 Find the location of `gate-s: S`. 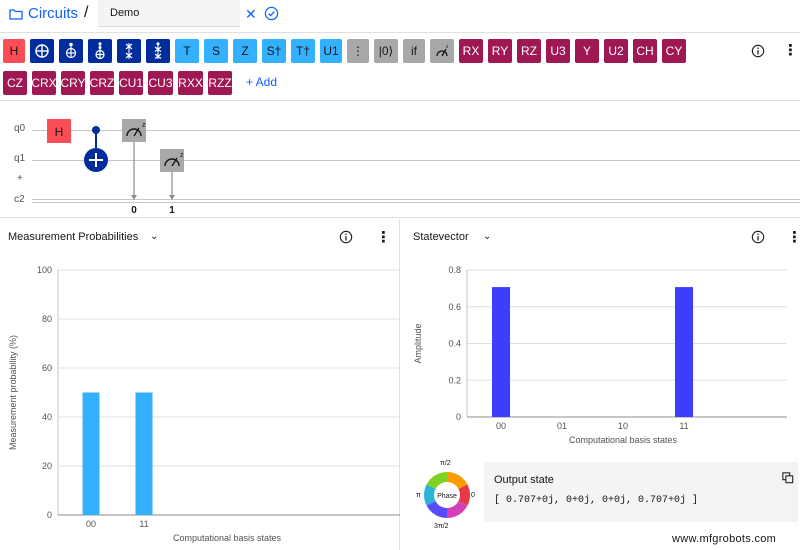

gate-s: S is located at coordinates (216, 51).